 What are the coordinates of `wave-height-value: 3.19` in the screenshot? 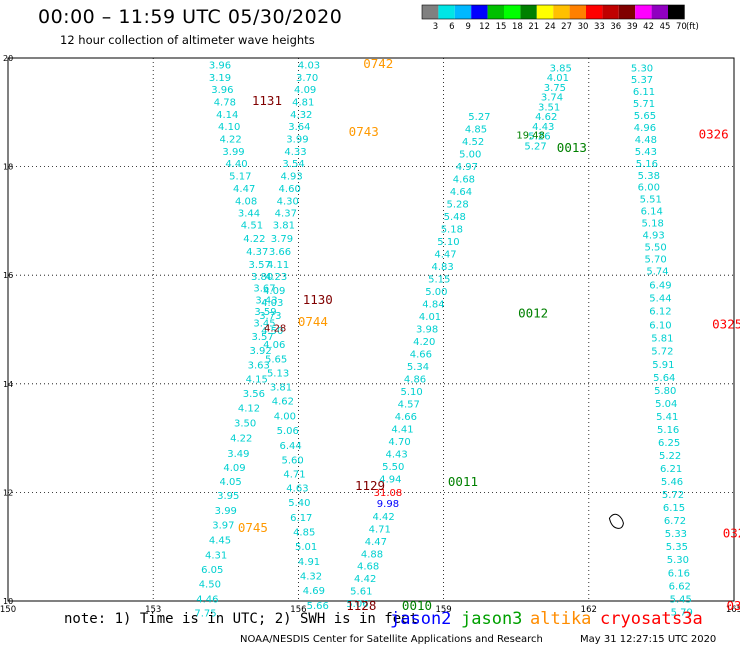 It's located at (220, 78).